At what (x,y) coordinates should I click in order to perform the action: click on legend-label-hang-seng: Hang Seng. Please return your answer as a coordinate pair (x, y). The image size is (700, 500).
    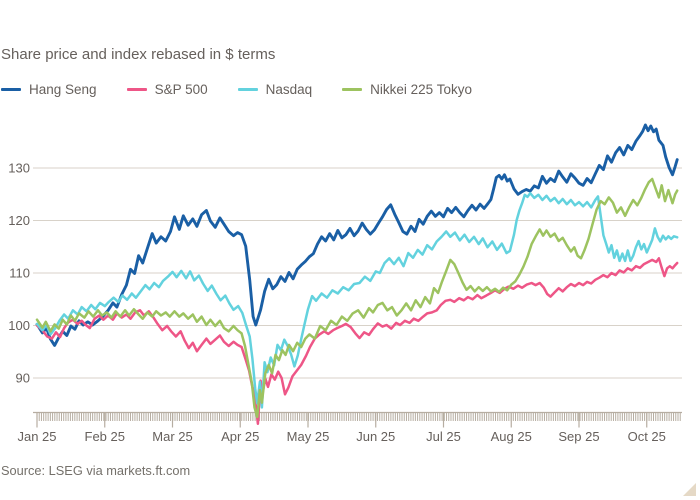
    Looking at the image, I should click on (63, 89).